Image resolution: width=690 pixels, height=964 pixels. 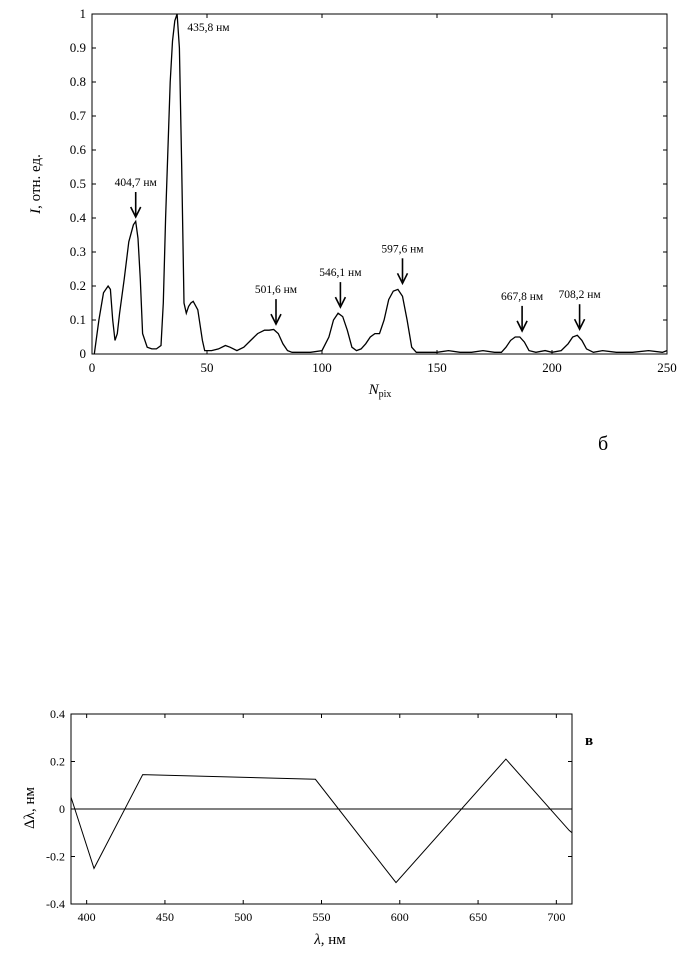 I want to click on x-tick-label: 250, so click(x=667, y=367).